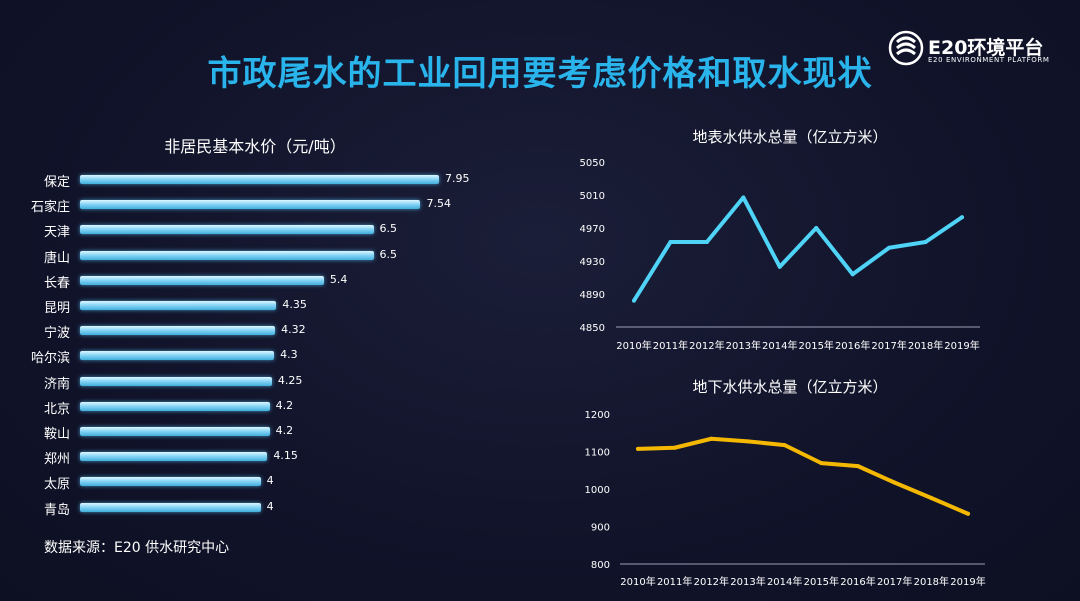 Image resolution: width=1080 pixels, height=601 pixels. What do you see at coordinates (592, 328) in the screenshot?
I see `y-tick-label: 4850` at bounding box center [592, 328].